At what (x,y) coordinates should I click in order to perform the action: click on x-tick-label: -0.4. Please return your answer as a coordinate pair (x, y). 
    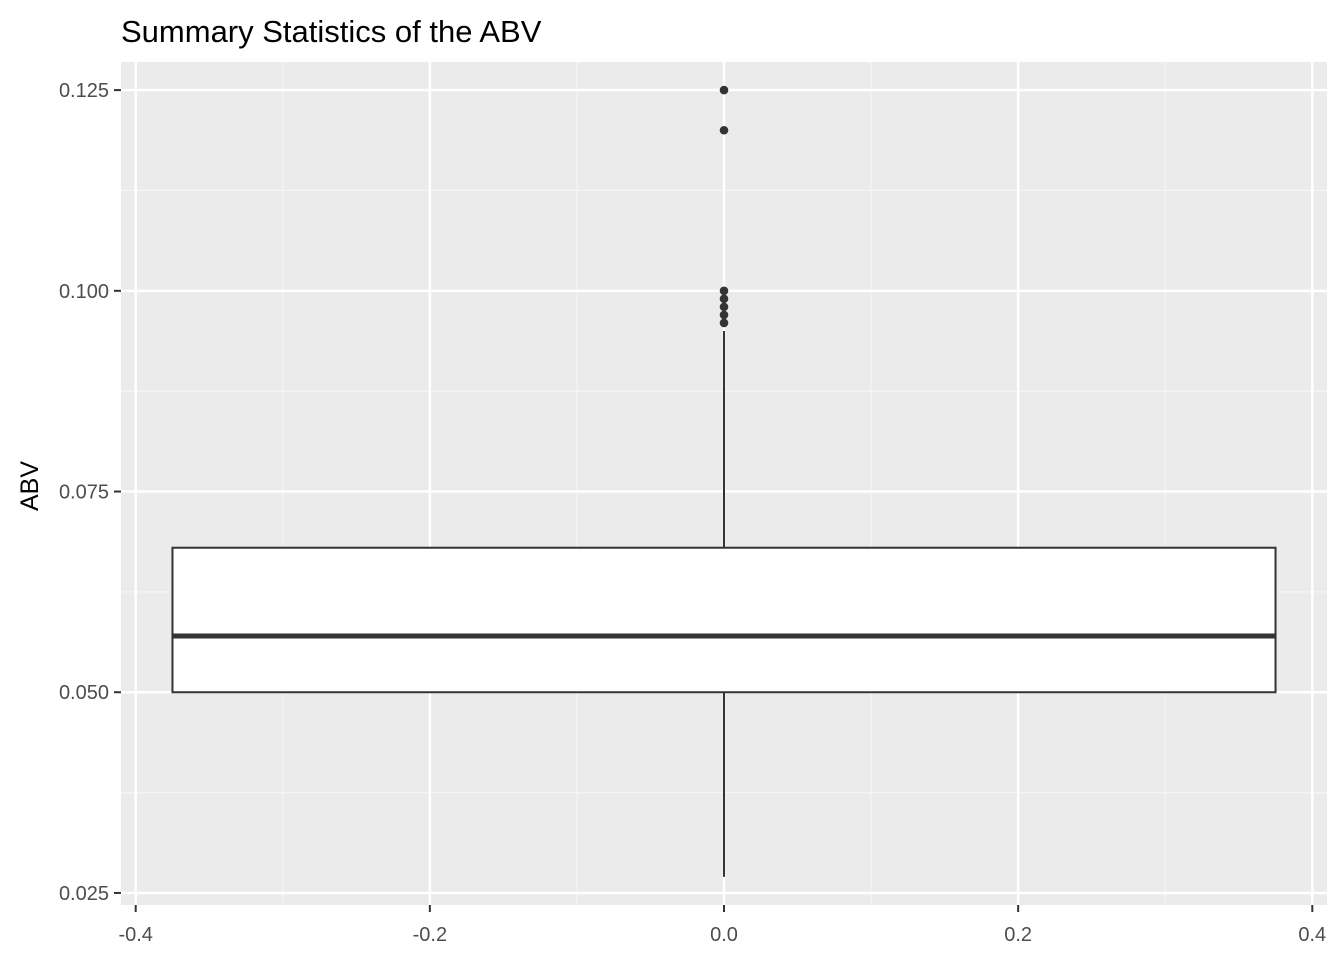
    Looking at the image, I should click on (135, 935).